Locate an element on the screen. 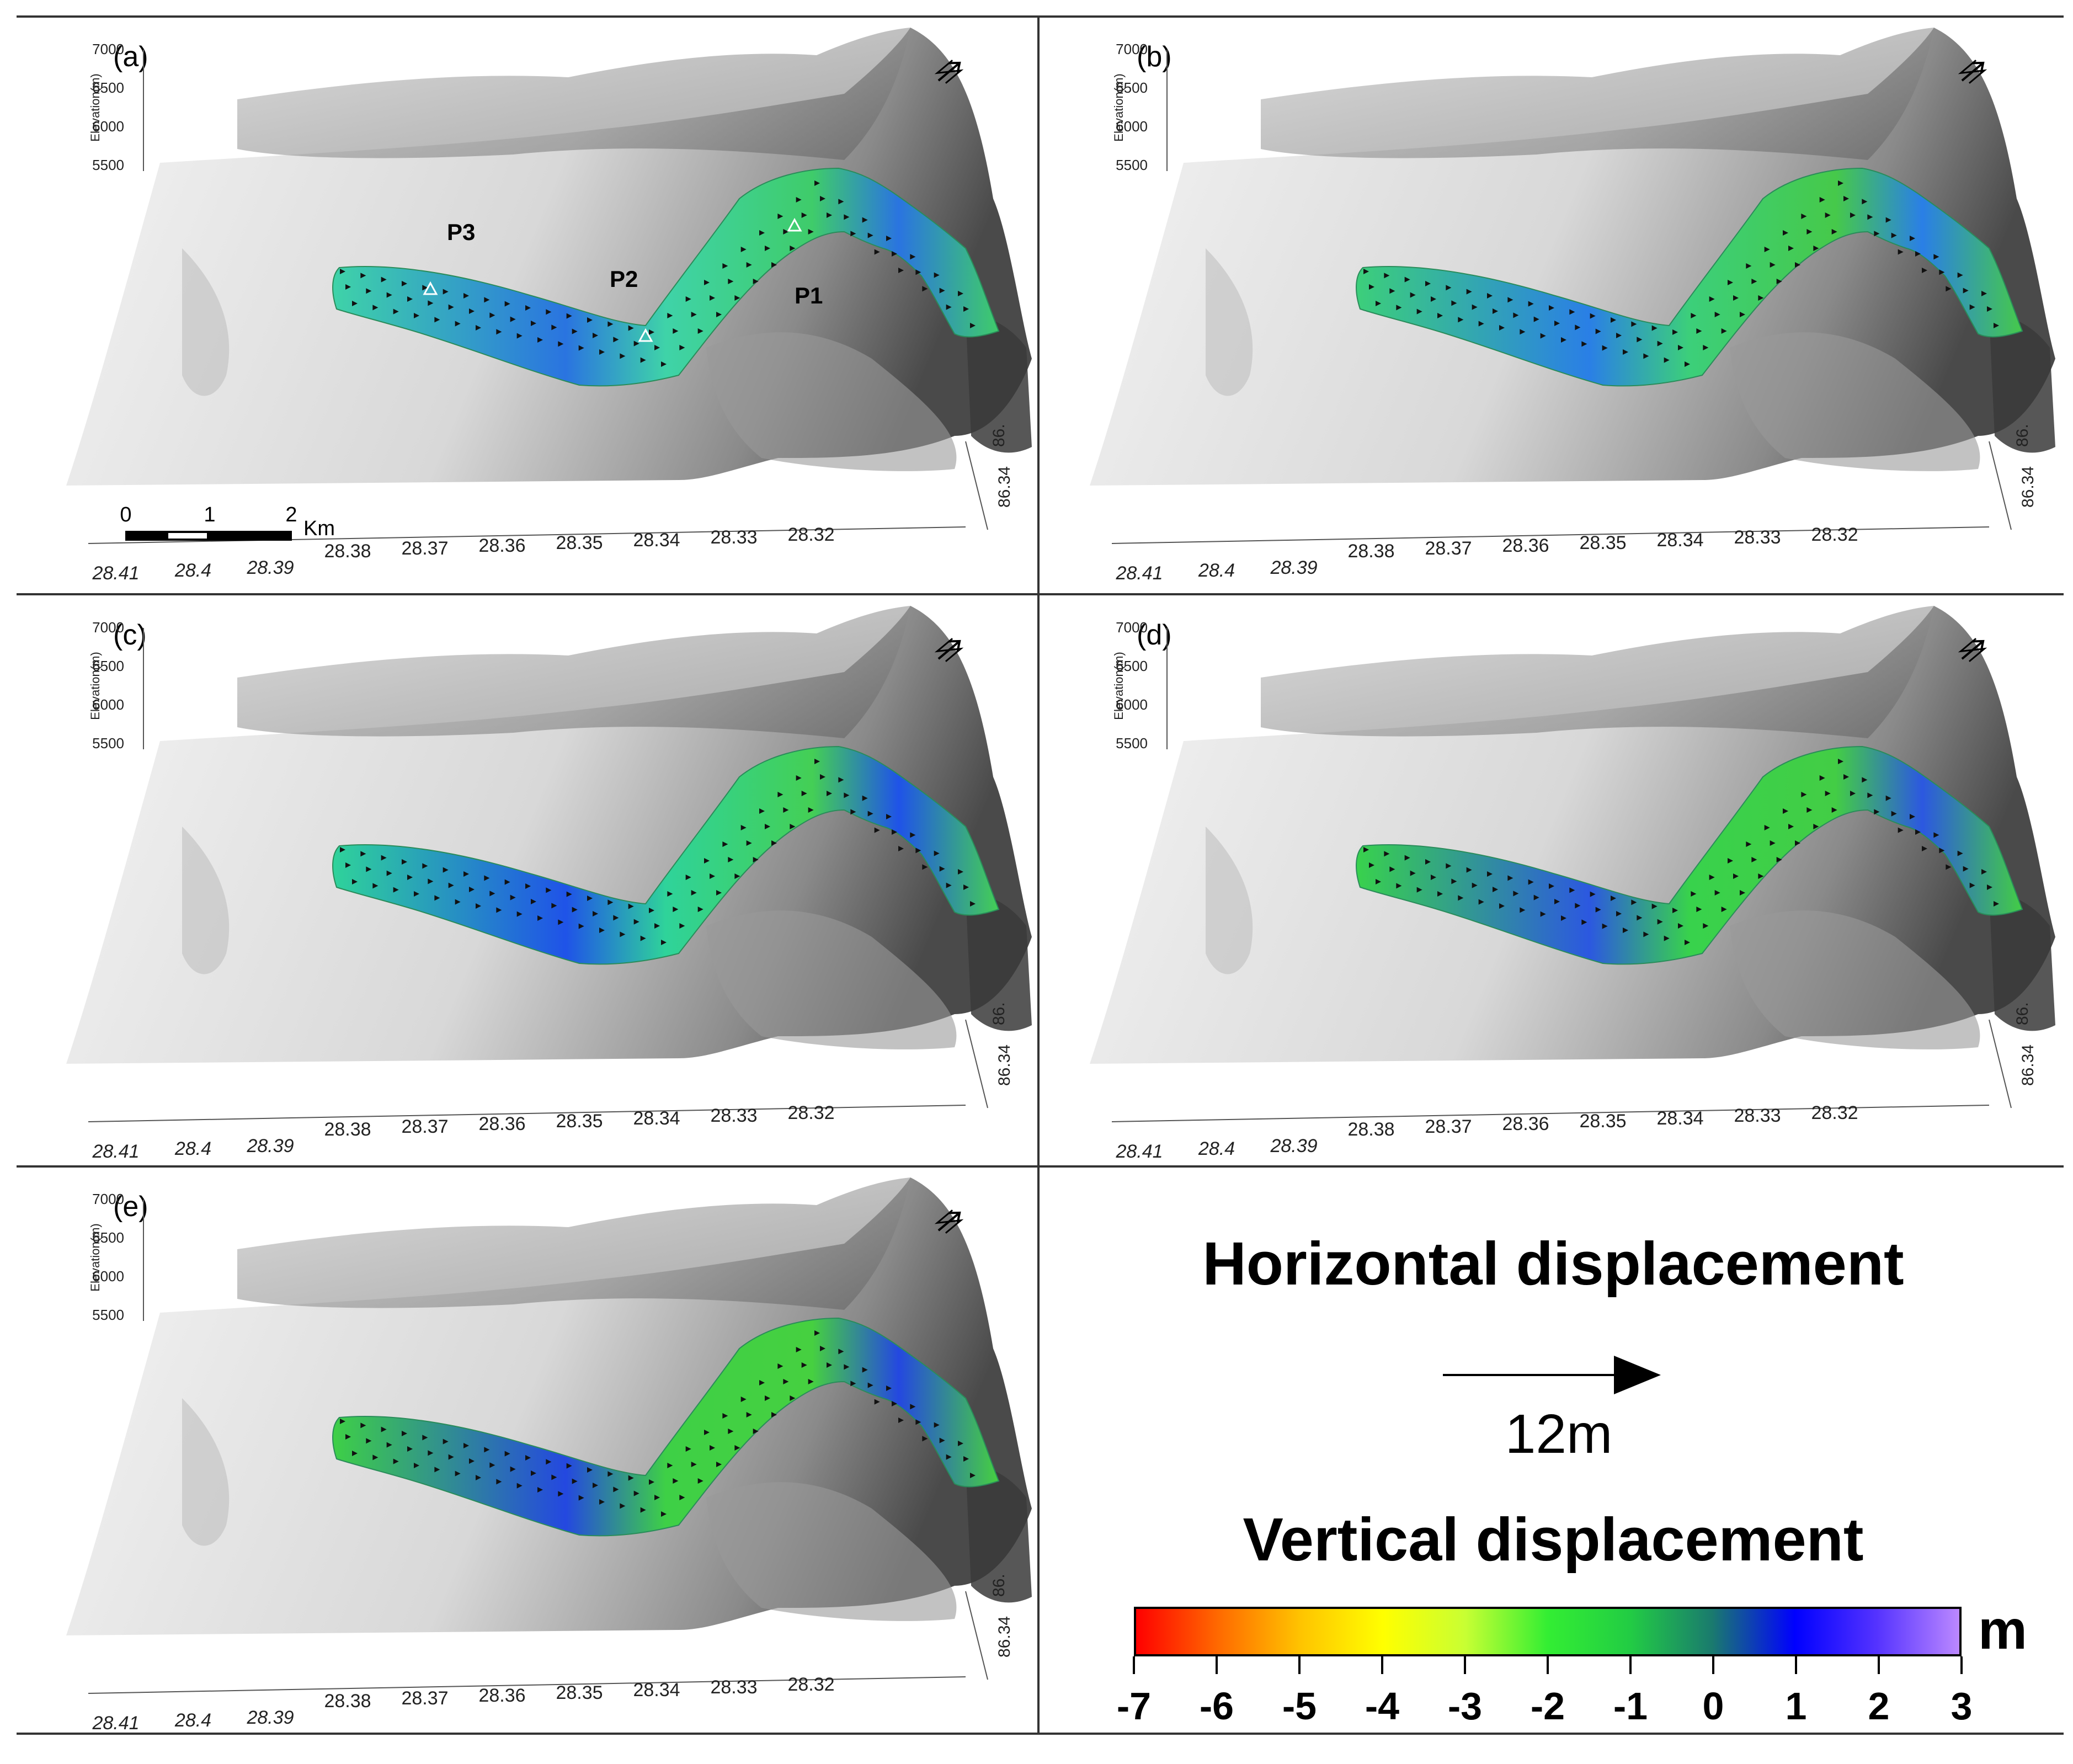 The image size is (2073, 1764). lake-shading is located at coordinates (1229, 900).